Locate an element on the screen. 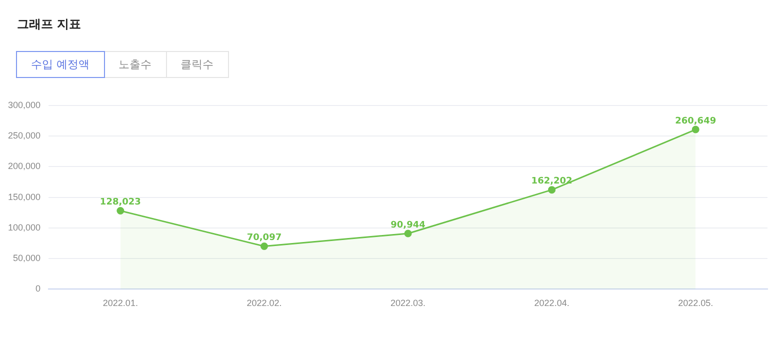  x-tick-label: 2022.02. is located at coordinates (264, 303).